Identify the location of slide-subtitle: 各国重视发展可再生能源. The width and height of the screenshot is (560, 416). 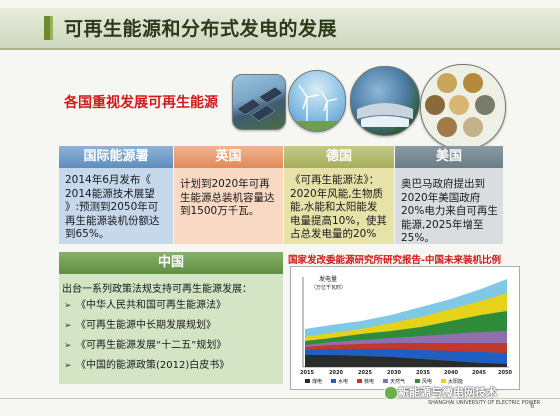
(141, 103).